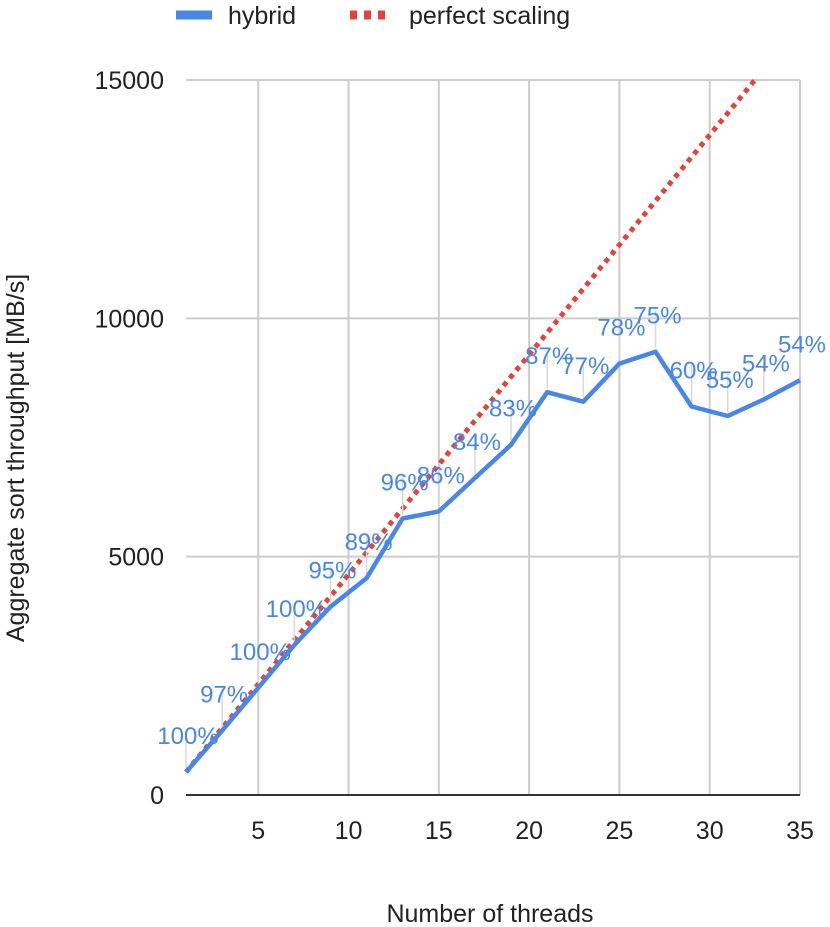 The height and width of the screenshot is (927, 830). Describe the element at coordinates (349, 831) in the screenshot. I see `x-tick-label: 10` at that location.